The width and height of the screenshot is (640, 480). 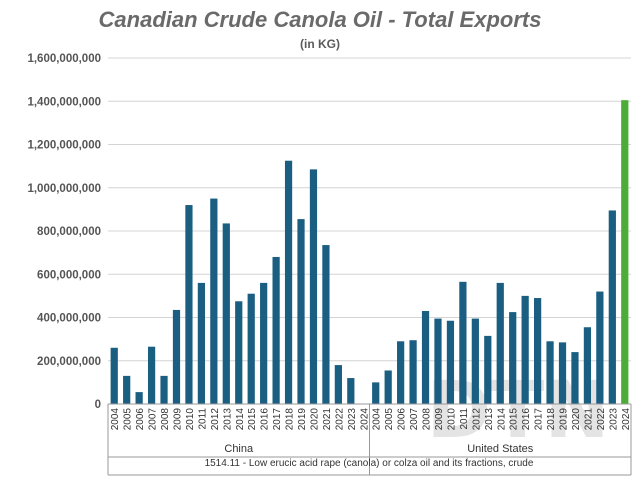 I want to click on group-label: China, so click(x=239, y=449).